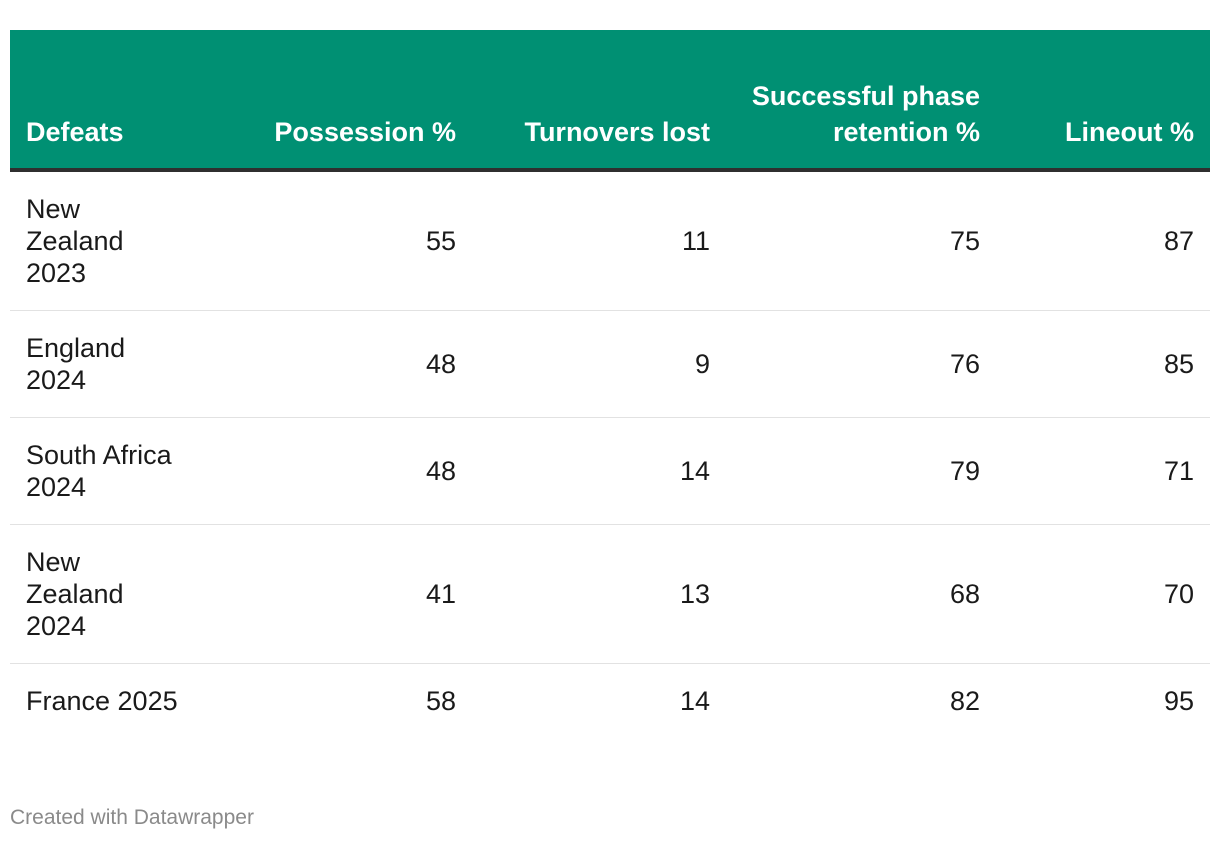 Image resolution: width=1220 pixels, height=842 pixels. What do you see at coordinates (1103, 594) in the screenshot?
I see `cell-lineout: 70` at bounding box center [1103, 594].